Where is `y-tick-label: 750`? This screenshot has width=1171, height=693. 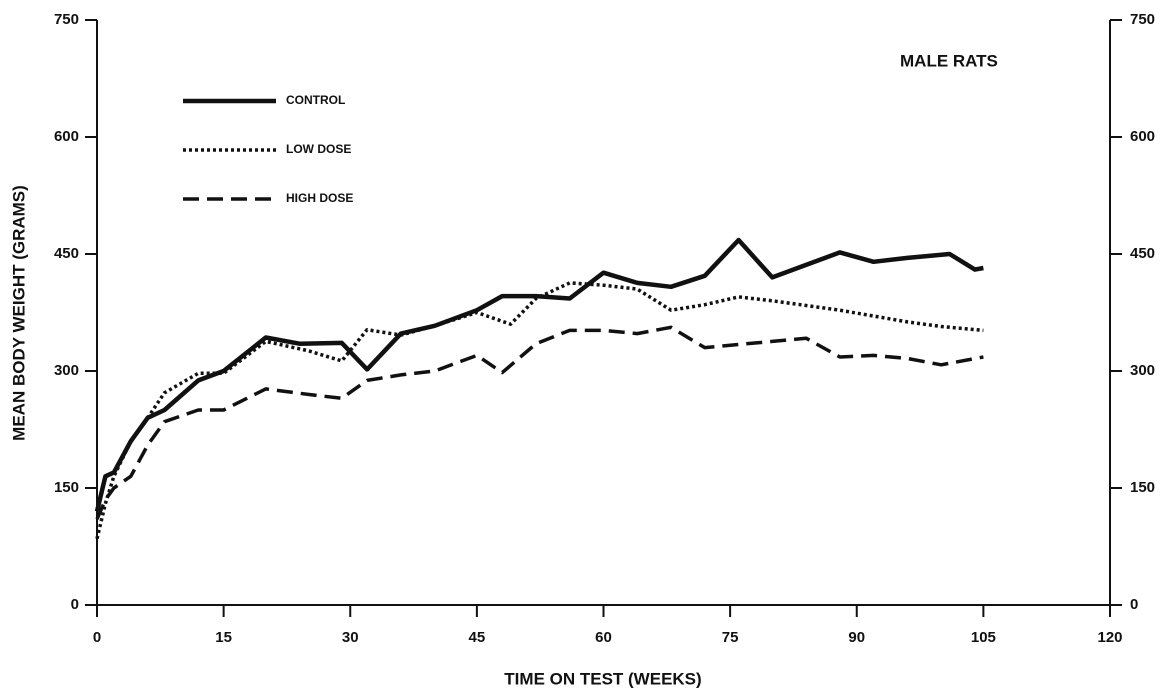 y-tick-label: 750 is located at coordinates (66, 19).